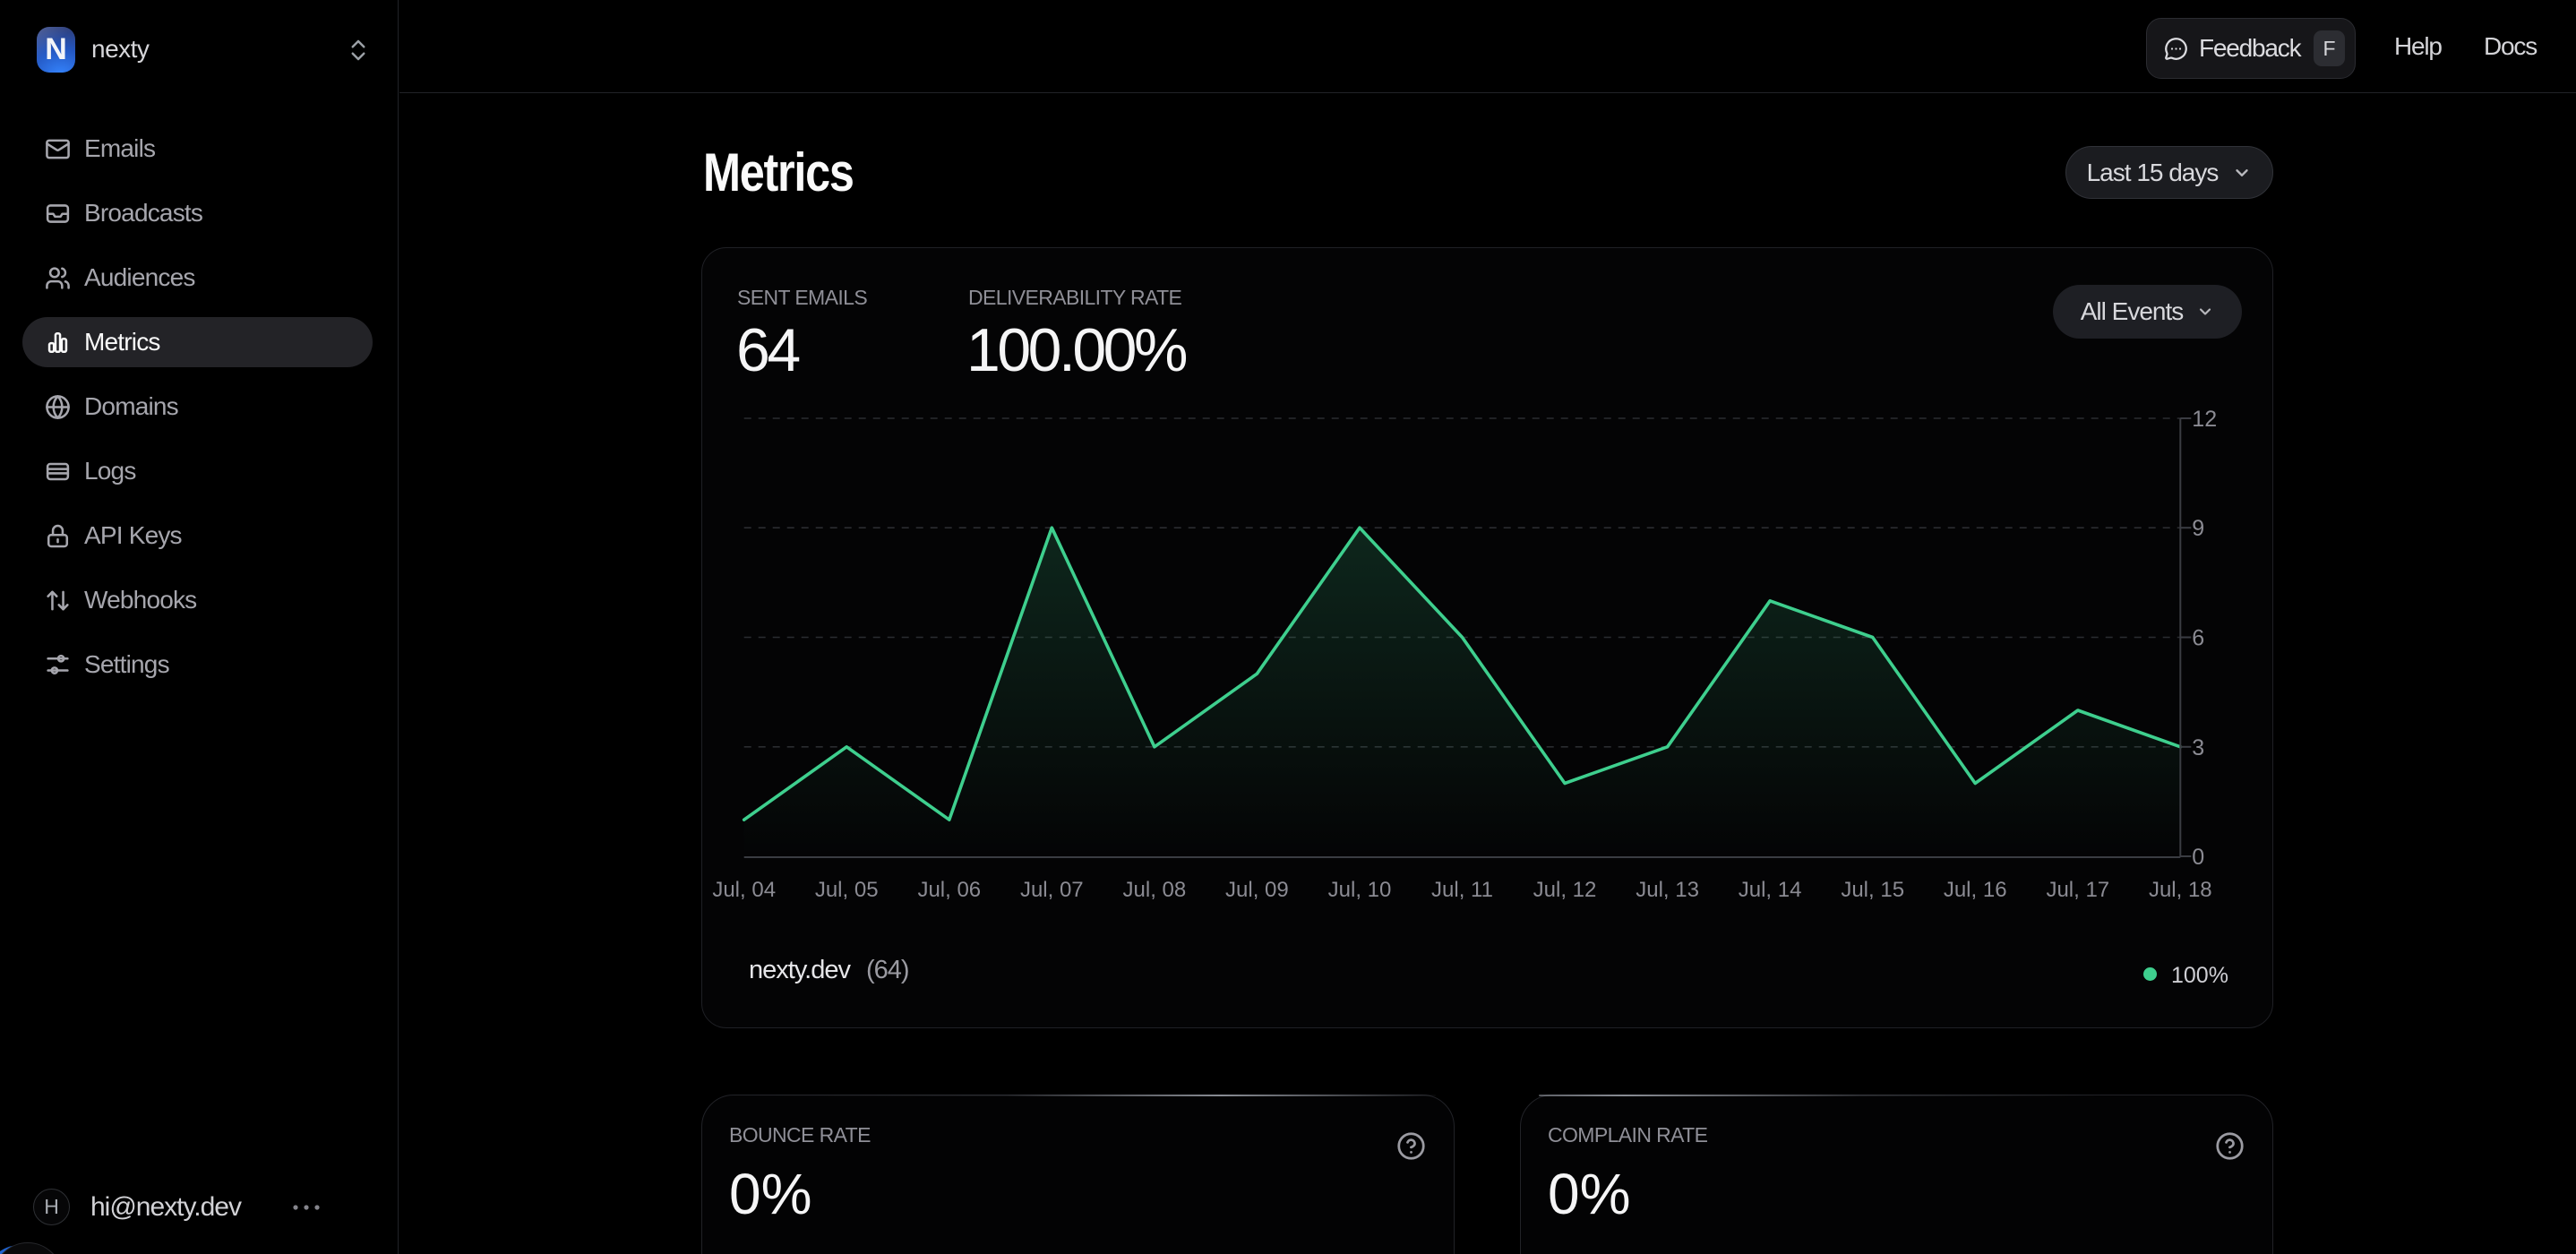  I want to click on svg-text: 9, so click(2198, 528).